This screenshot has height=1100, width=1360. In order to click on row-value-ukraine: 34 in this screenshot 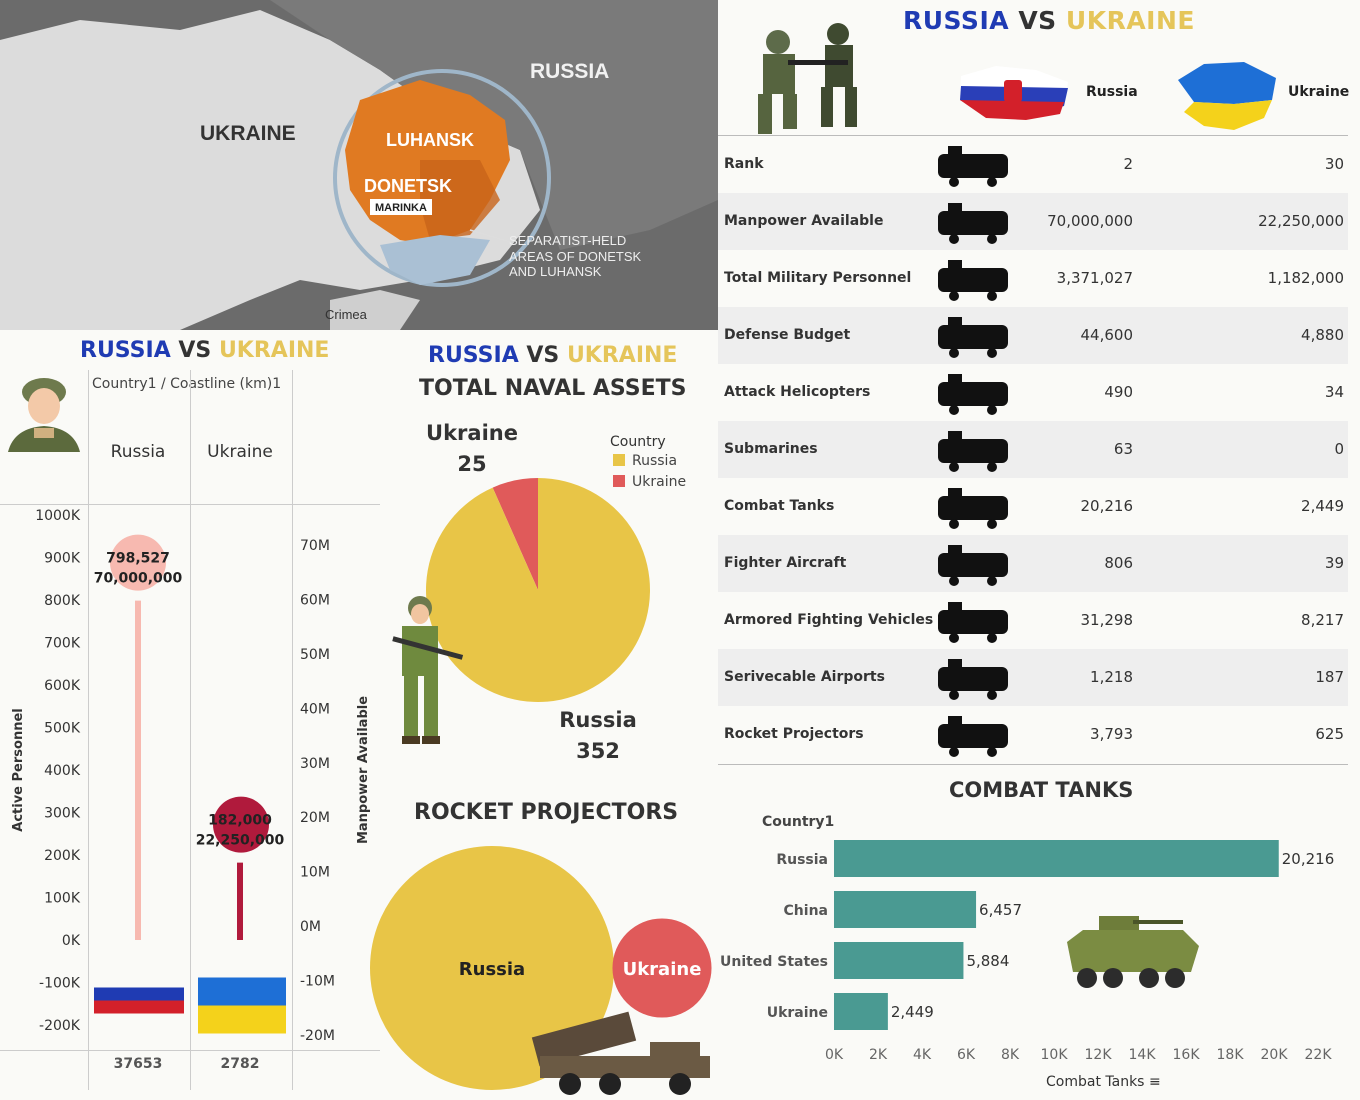, I will do `click(1334, 392)`.